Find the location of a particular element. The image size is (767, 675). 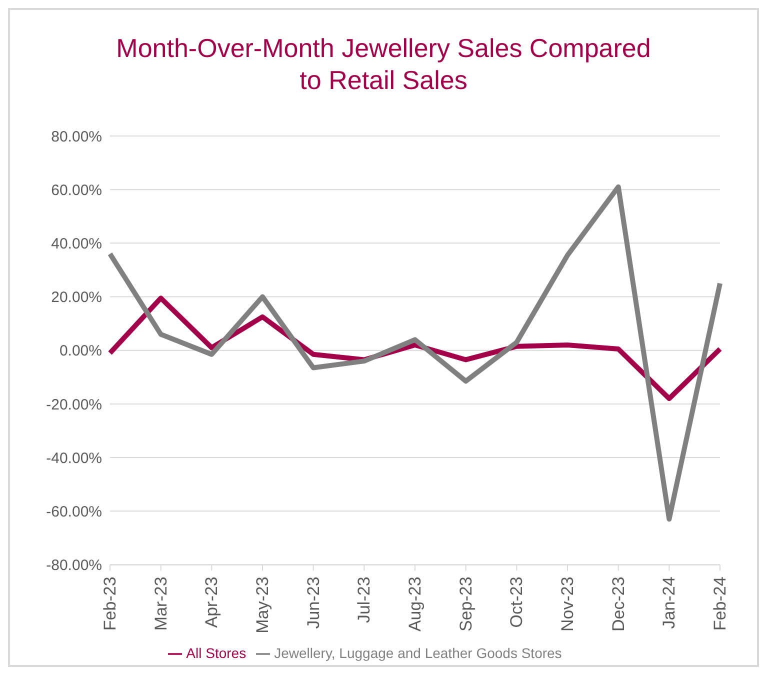

y-tick-label: 20.00% is located at coordinates (76, 297).